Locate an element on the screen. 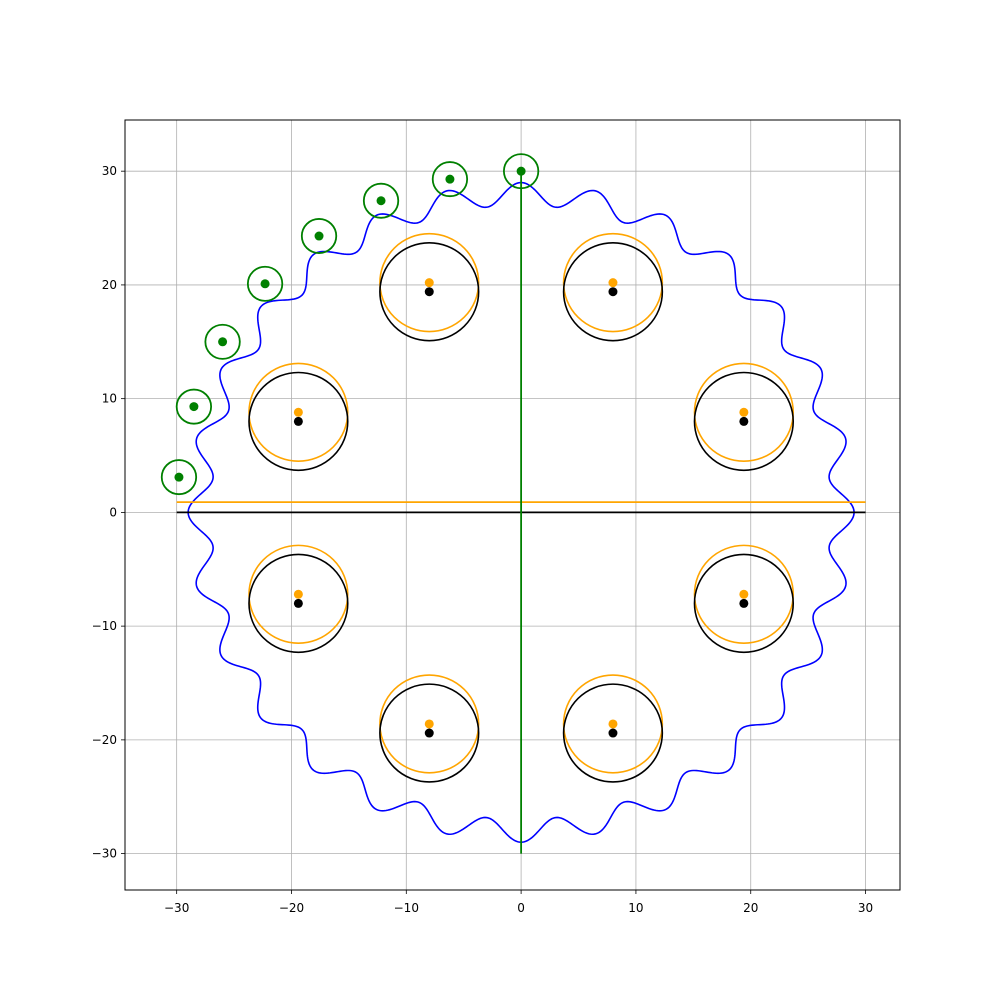 Image resolution: width=1000 pixels, height=1000 pixels. x-tick-label: −20 is located at coordinates (291, 908).